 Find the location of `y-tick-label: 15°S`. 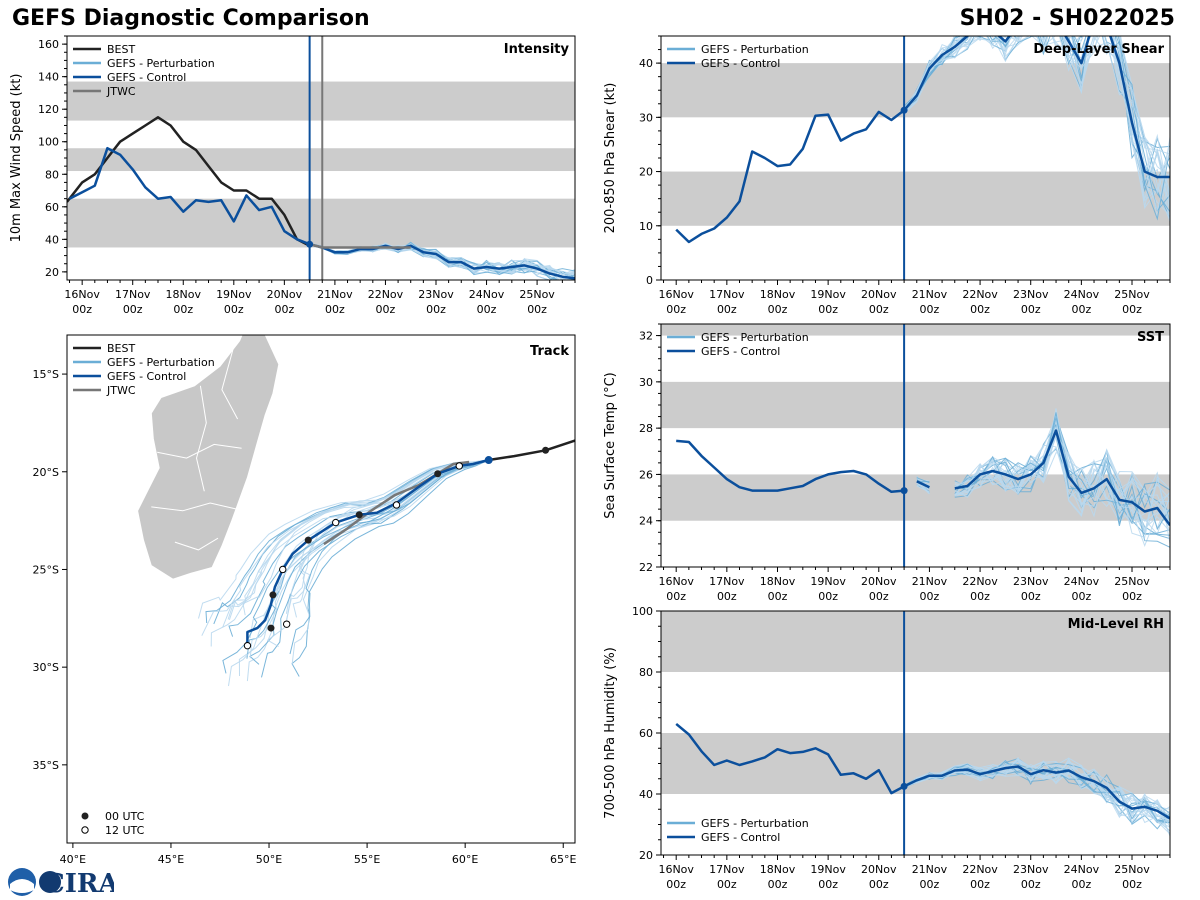

y-tick-label: 15°S is located at coordinates (46, 374).